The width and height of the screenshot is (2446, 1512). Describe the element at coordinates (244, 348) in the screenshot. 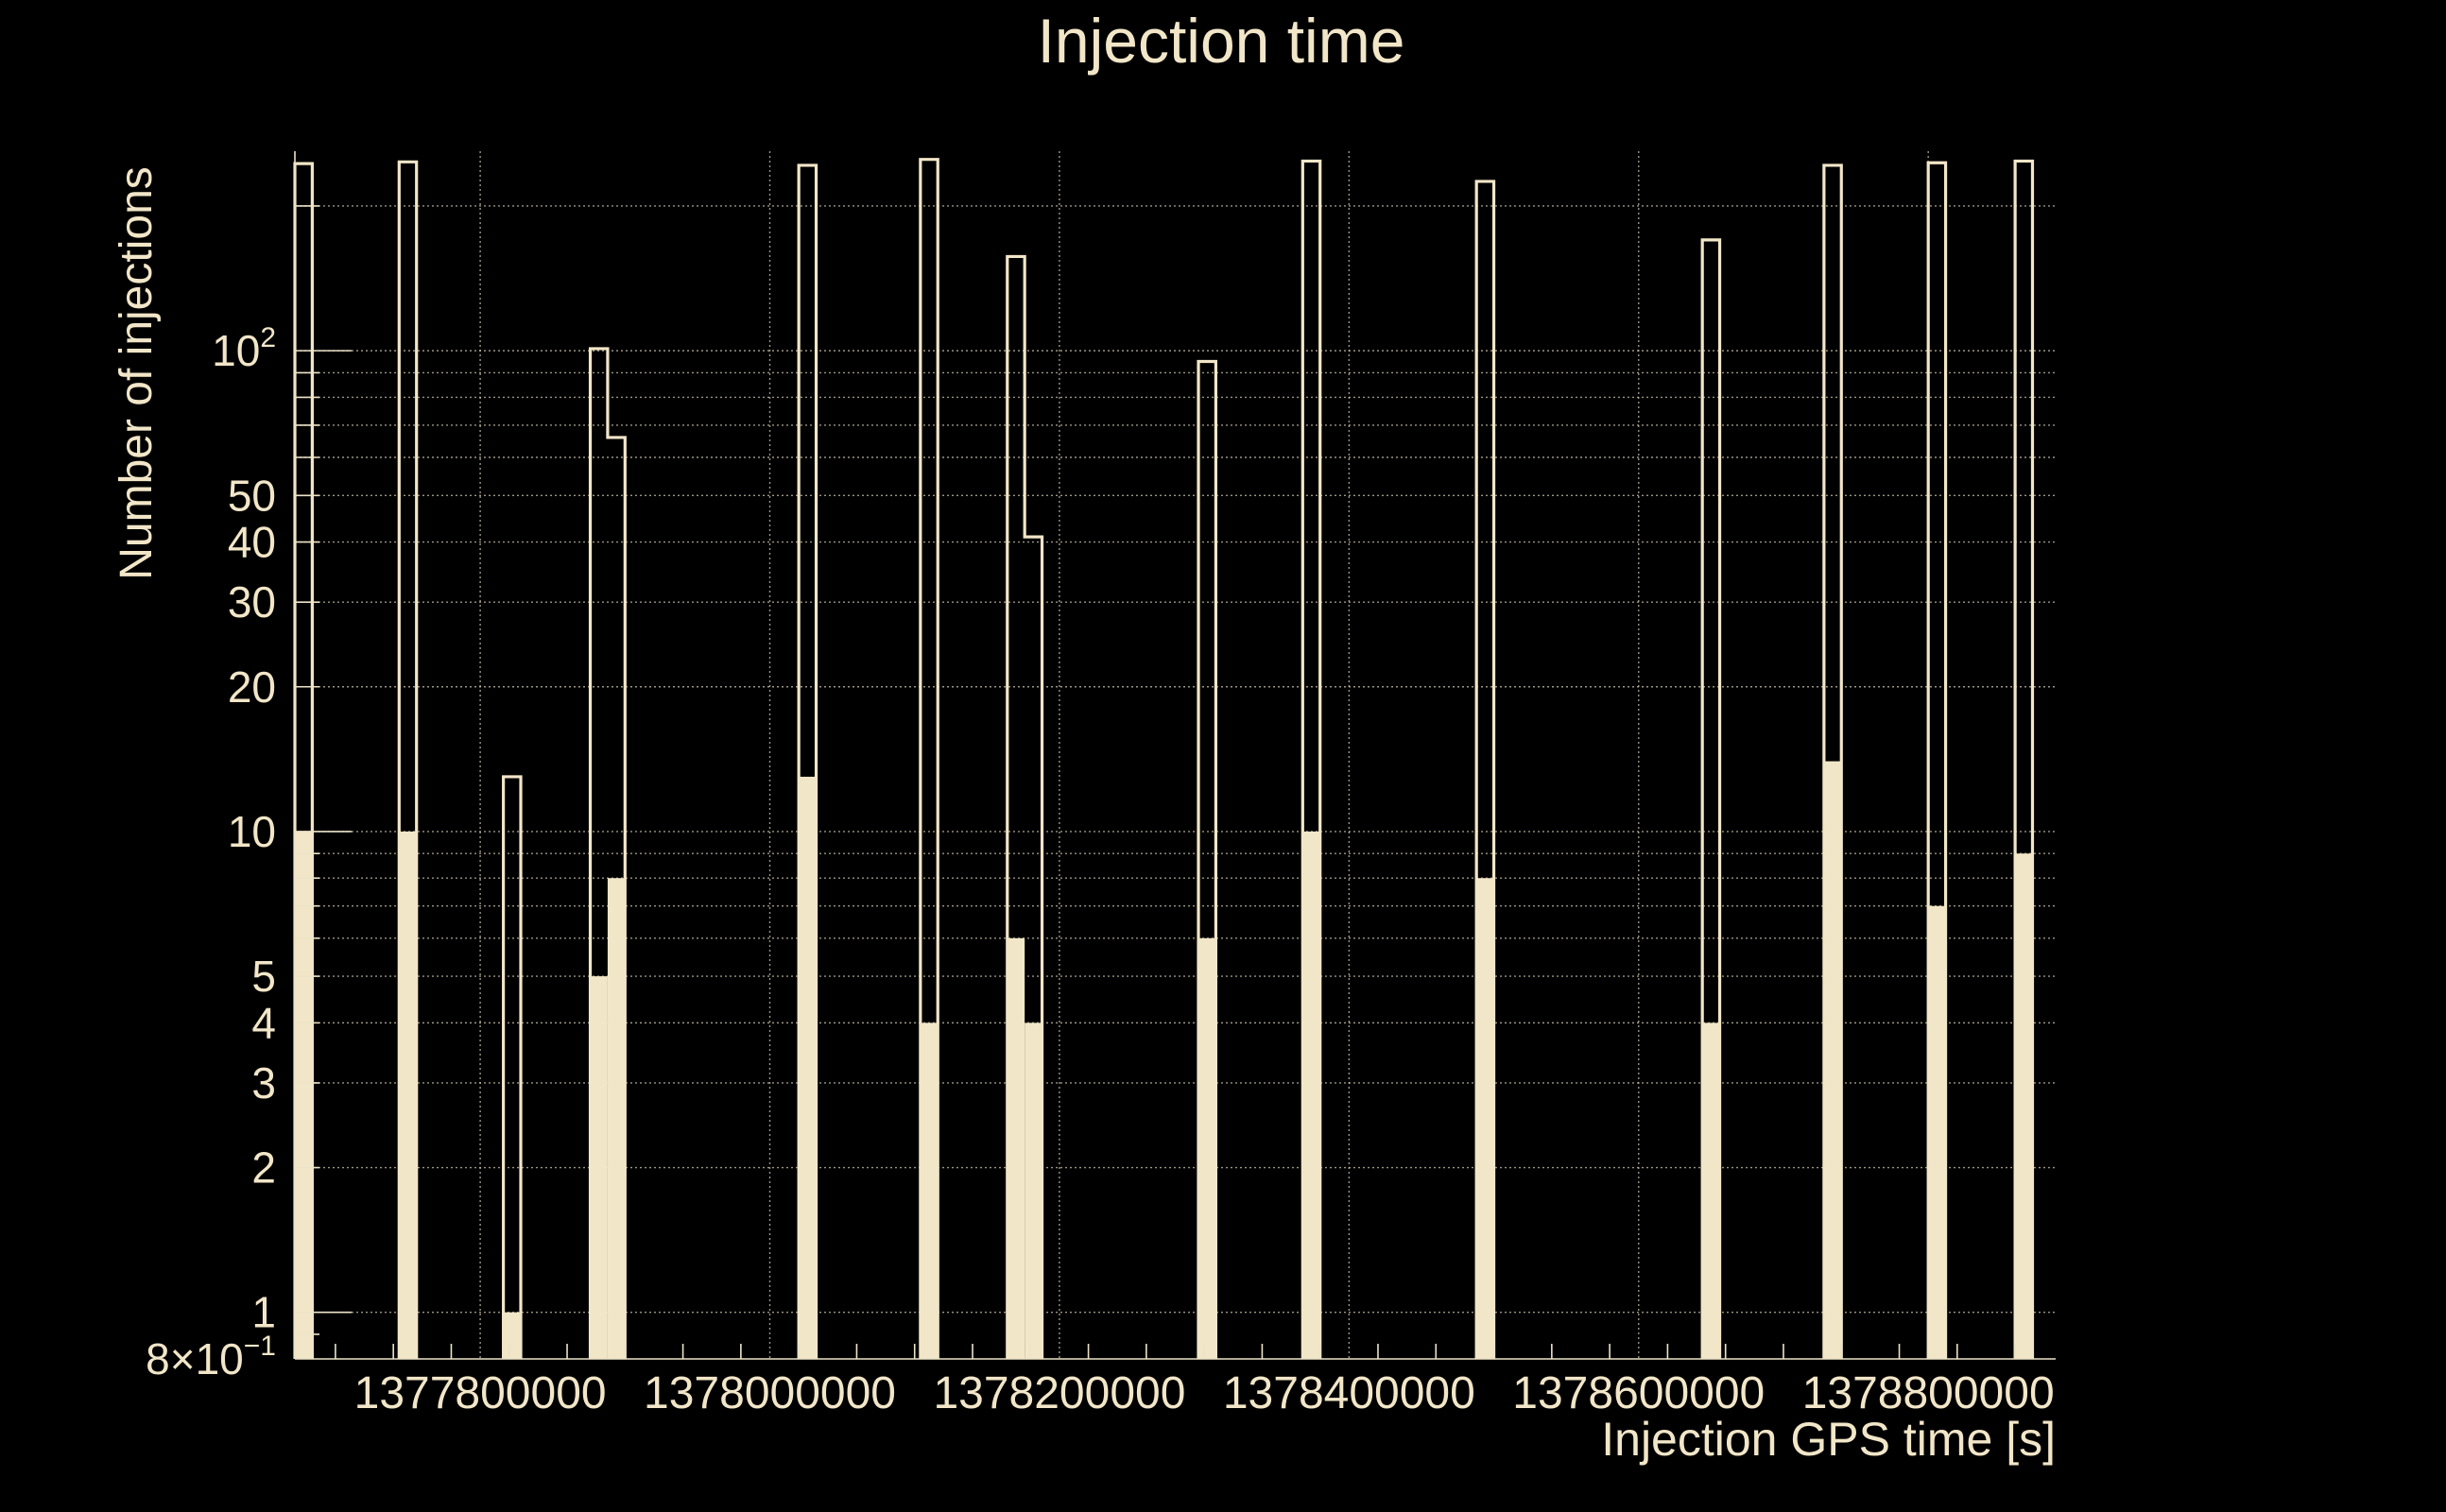

I see `y-tick-label: 102` at that location.